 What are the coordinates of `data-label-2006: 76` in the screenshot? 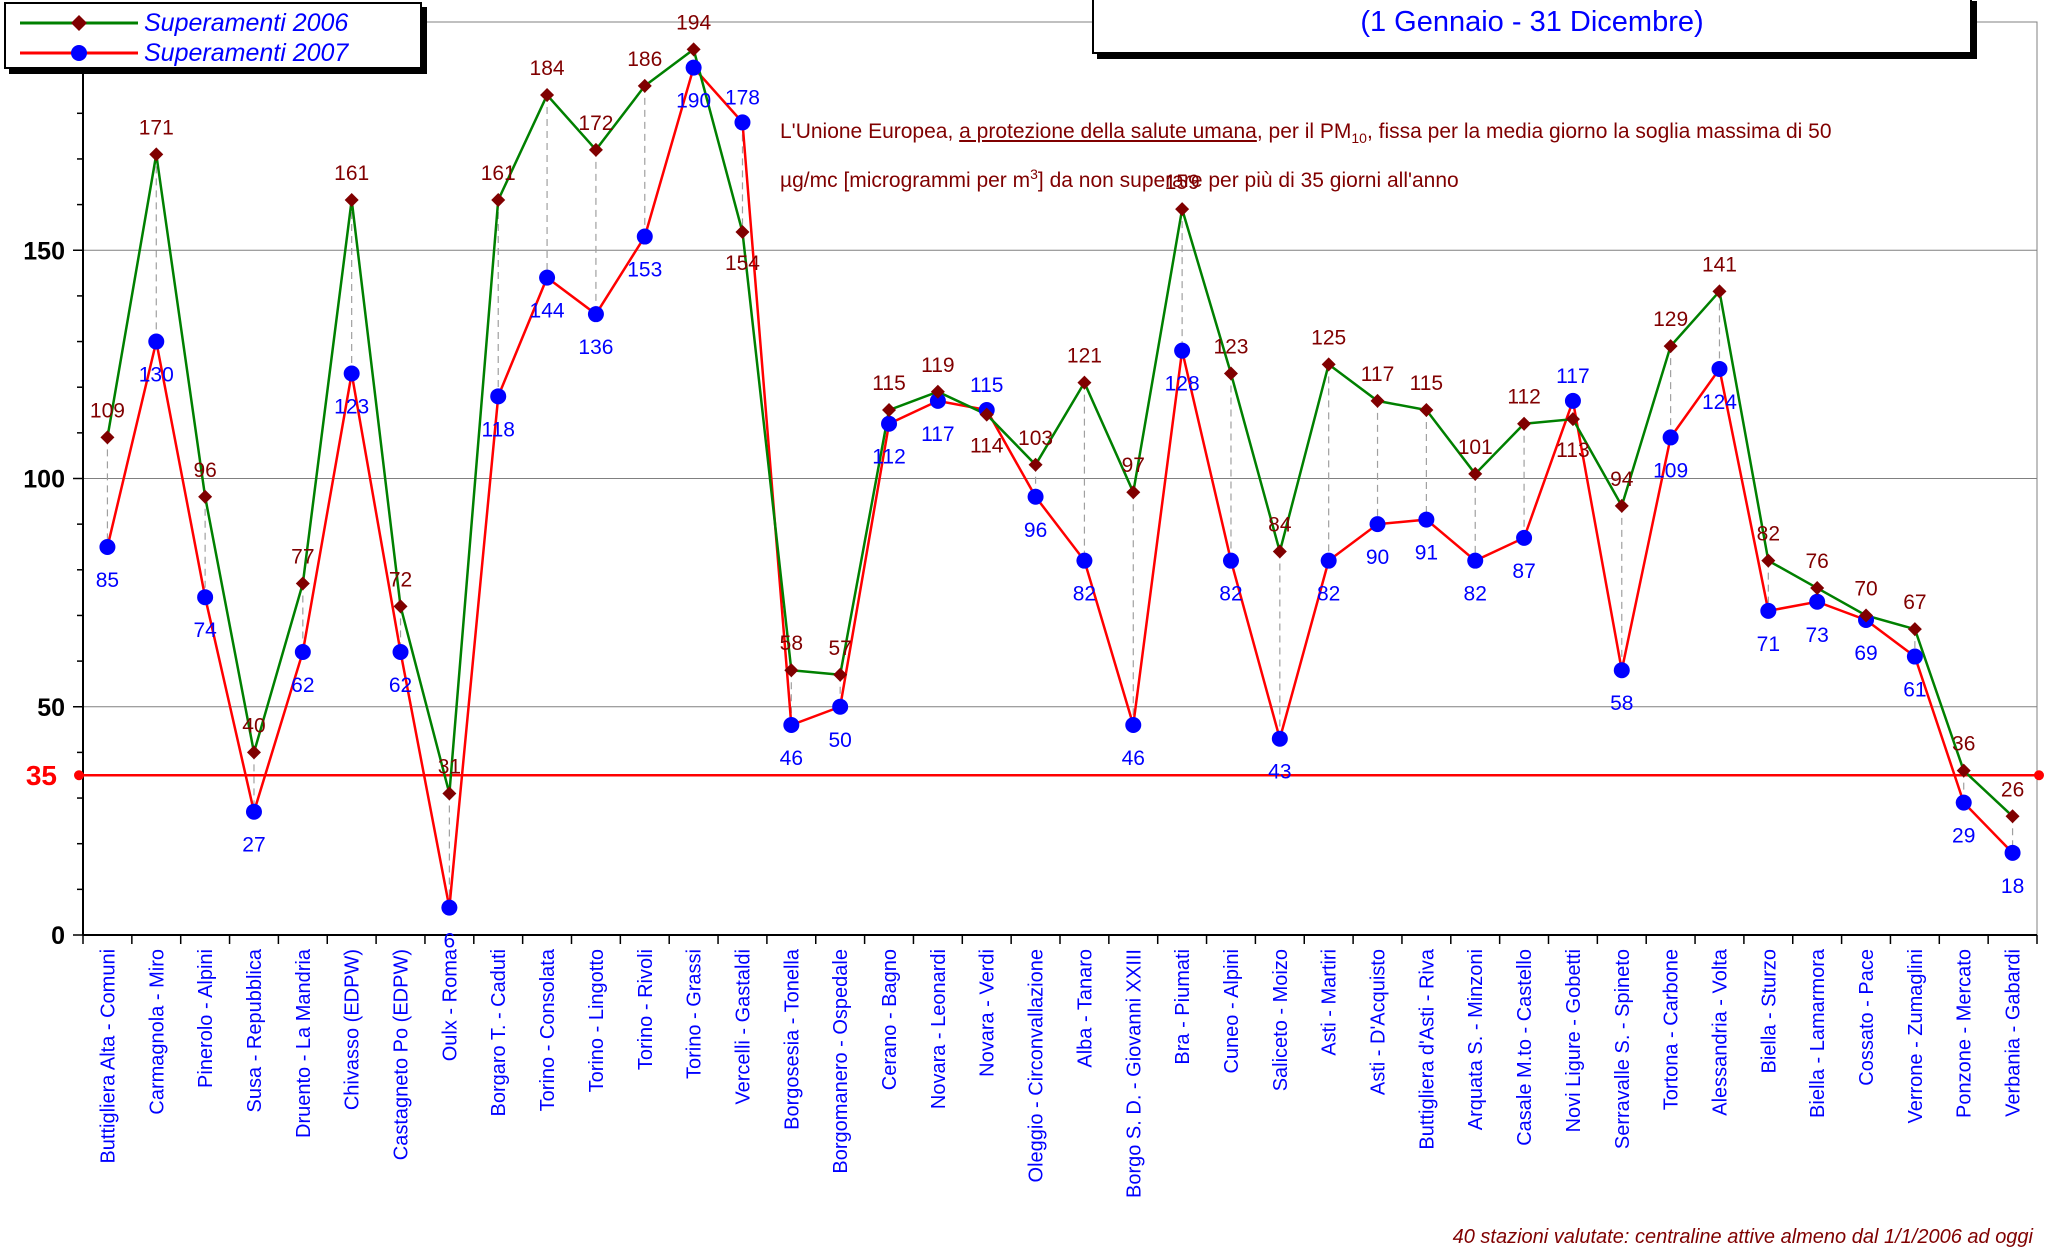 It's located at (1816, 561).